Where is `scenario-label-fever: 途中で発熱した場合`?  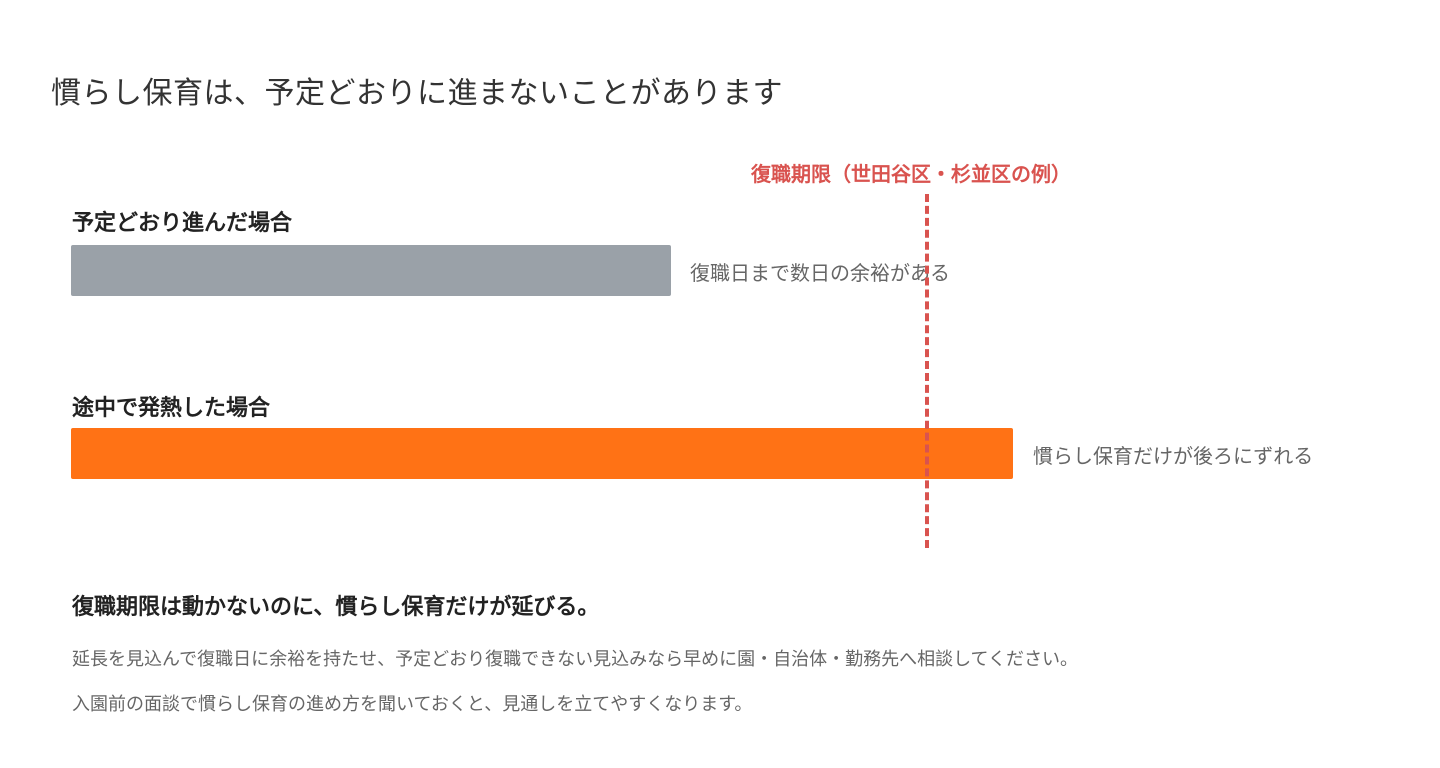
scenario-label-fever: 途中で発熱した場合 is located at coordinates (171, 408).